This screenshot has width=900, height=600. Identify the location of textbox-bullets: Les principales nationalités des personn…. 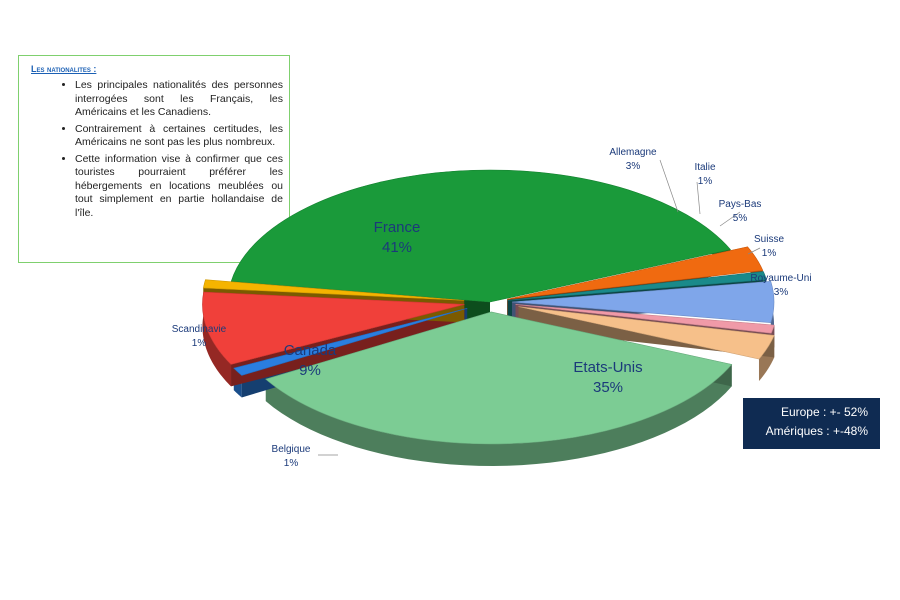
(154, 149).